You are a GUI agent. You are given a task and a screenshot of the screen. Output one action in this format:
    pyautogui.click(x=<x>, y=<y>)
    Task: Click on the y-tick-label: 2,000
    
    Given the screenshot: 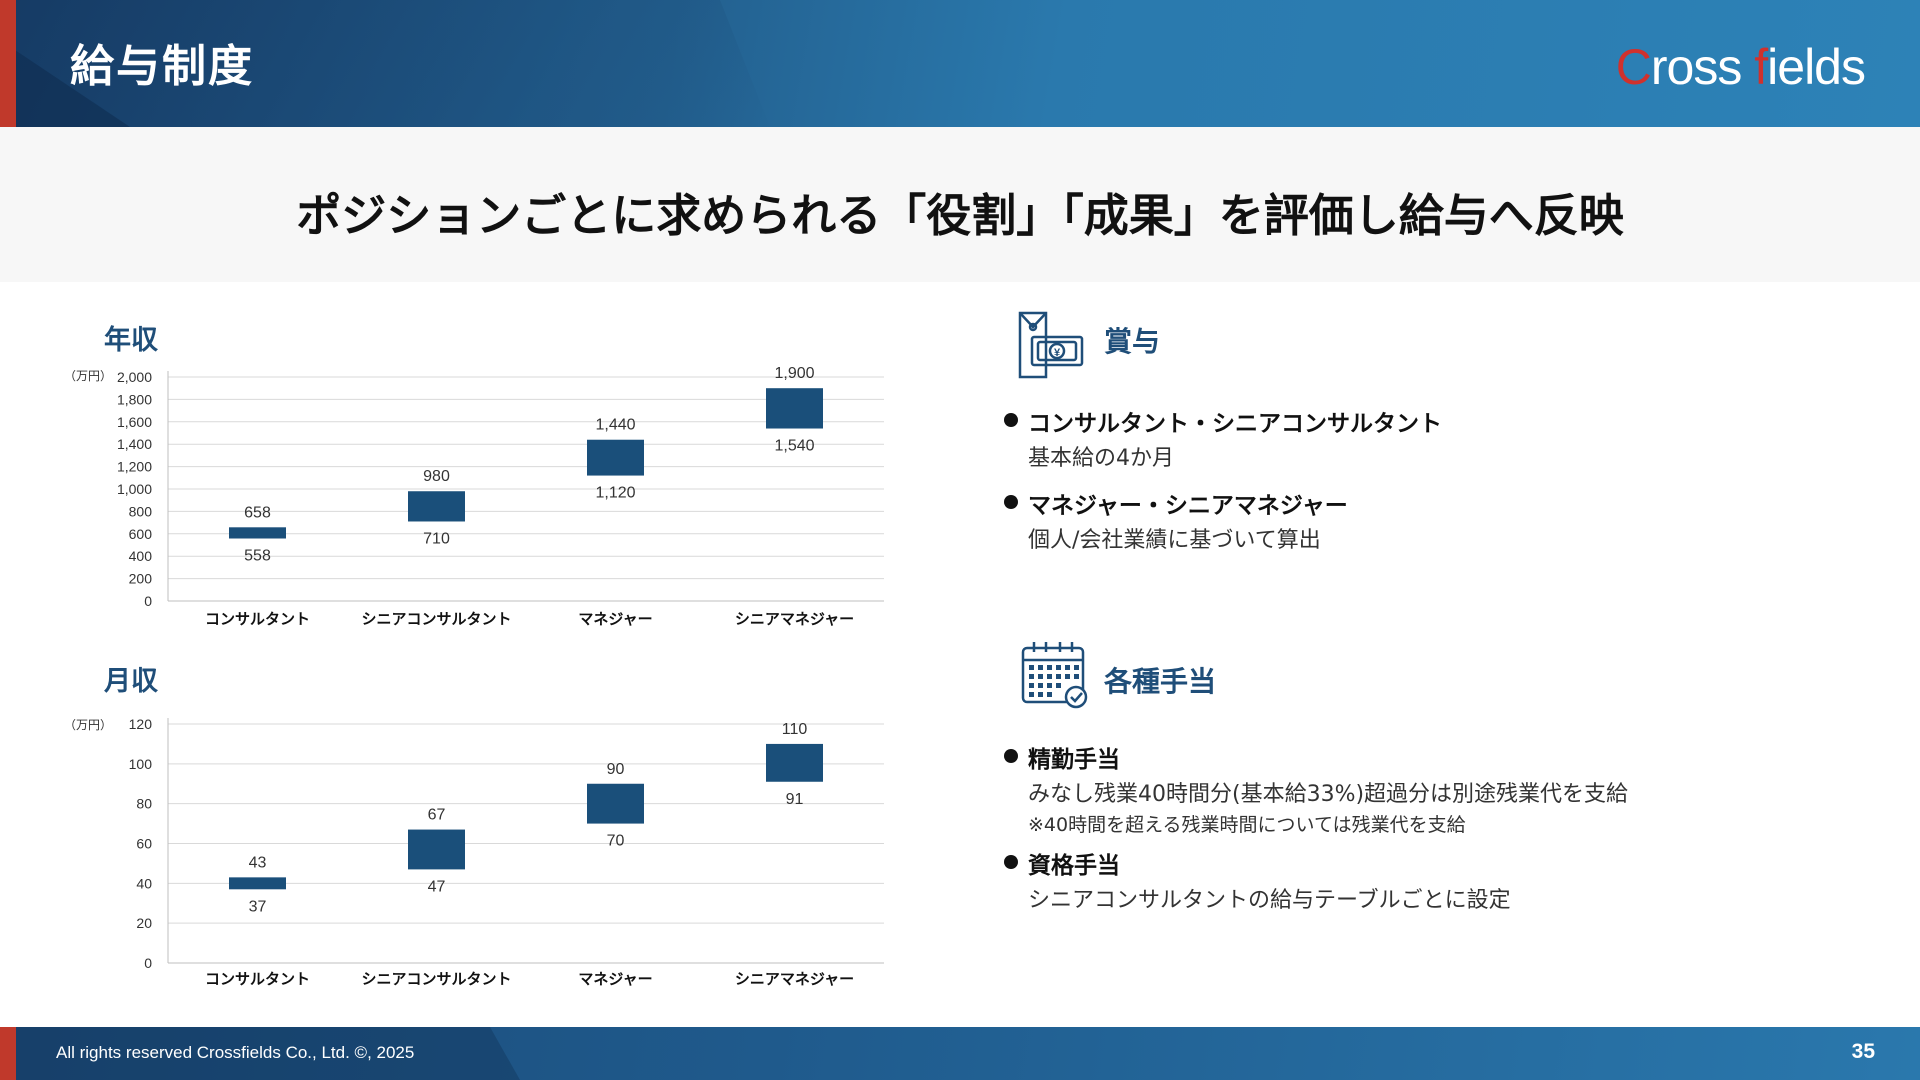 What is the action you would take?
    pyautogui.click(x=134, y=377)
    